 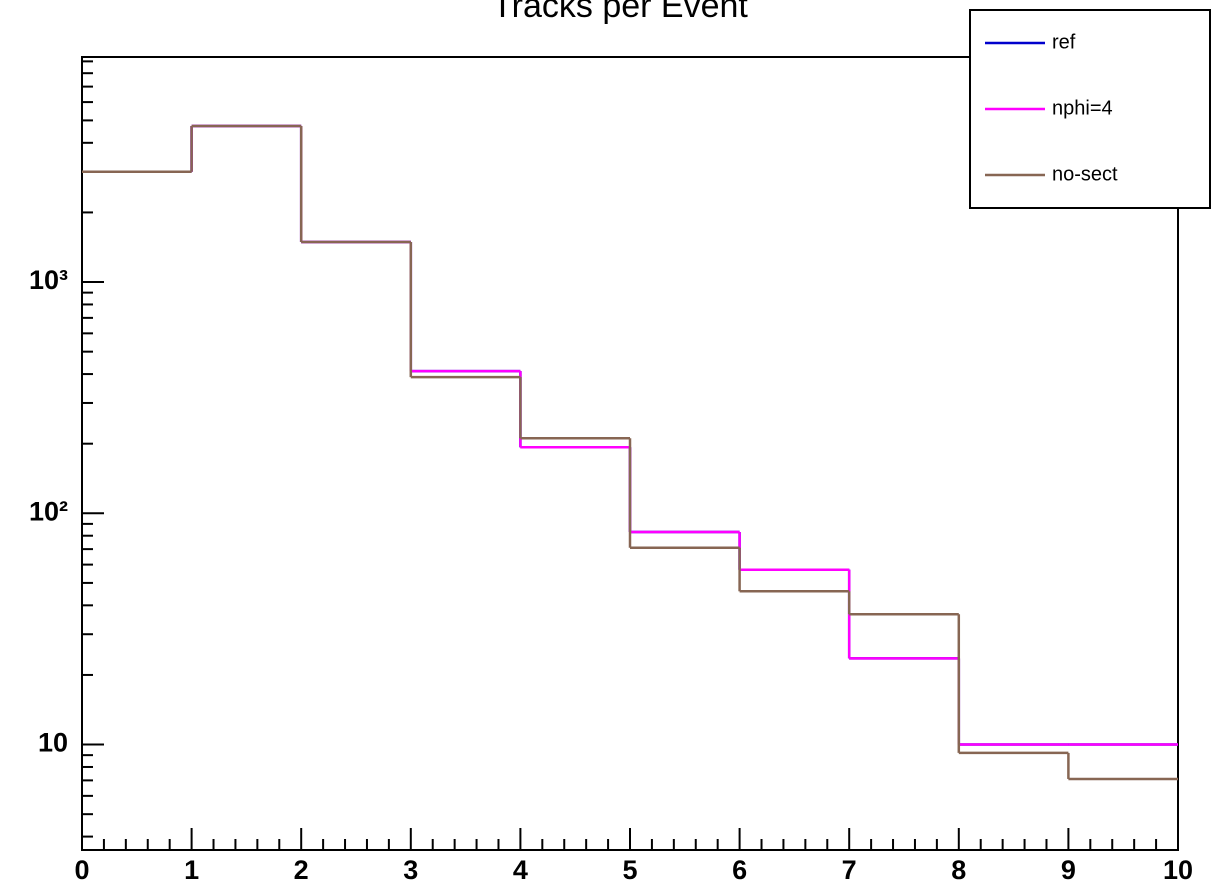 What do you see at coordinates (1064, 42) in the screenshot?
I see `legend-label: ref` at bounding box center [1064, 42].